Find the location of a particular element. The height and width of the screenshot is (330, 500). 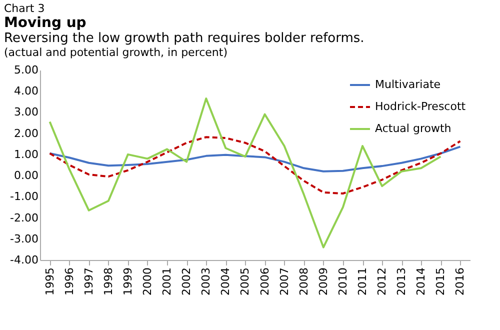

x-tick-label: 1996 is located at coordinates (69, 282).